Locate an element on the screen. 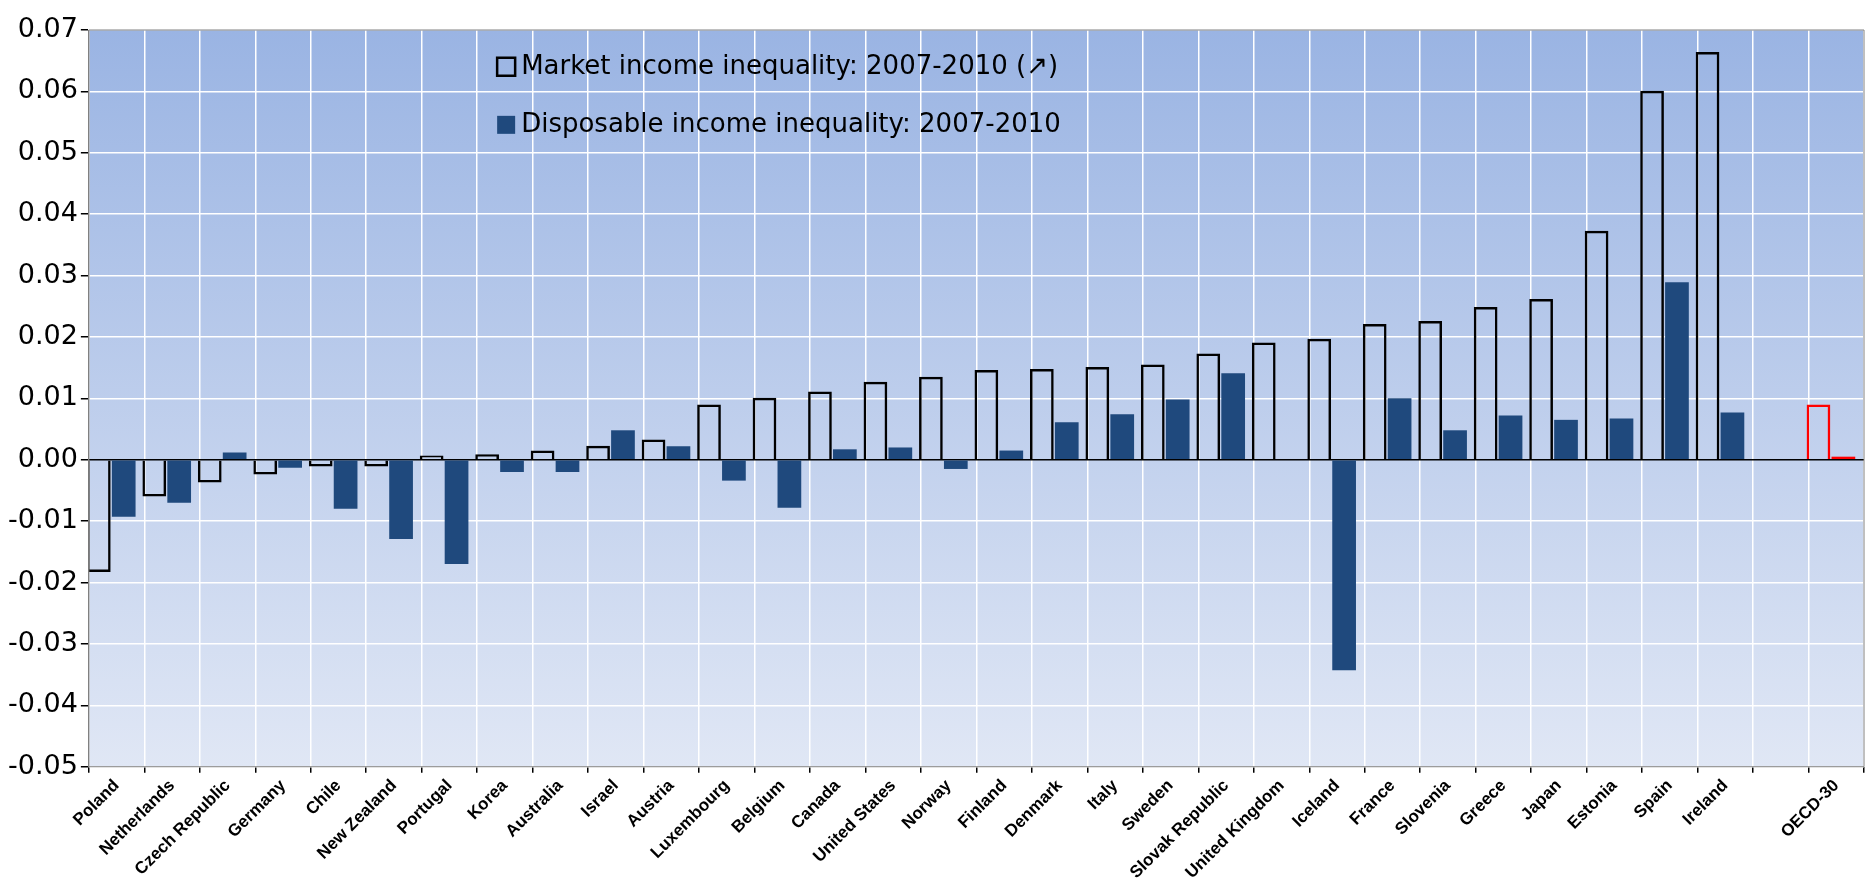  y-tick-label: -0.04 is located at coordinates (42, 703).